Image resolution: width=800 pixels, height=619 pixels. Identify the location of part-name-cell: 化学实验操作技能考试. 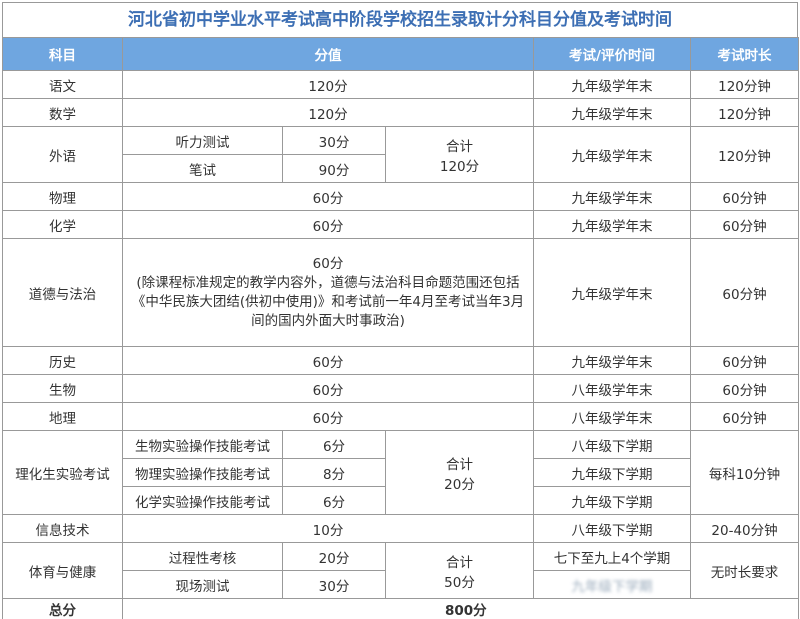
(203, 501).